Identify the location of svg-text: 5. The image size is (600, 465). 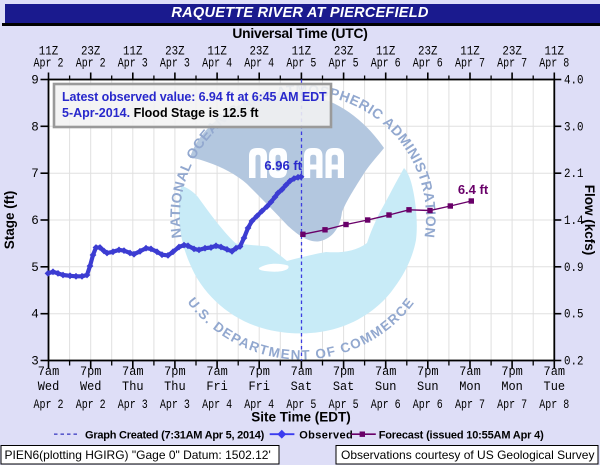
(35, 268).